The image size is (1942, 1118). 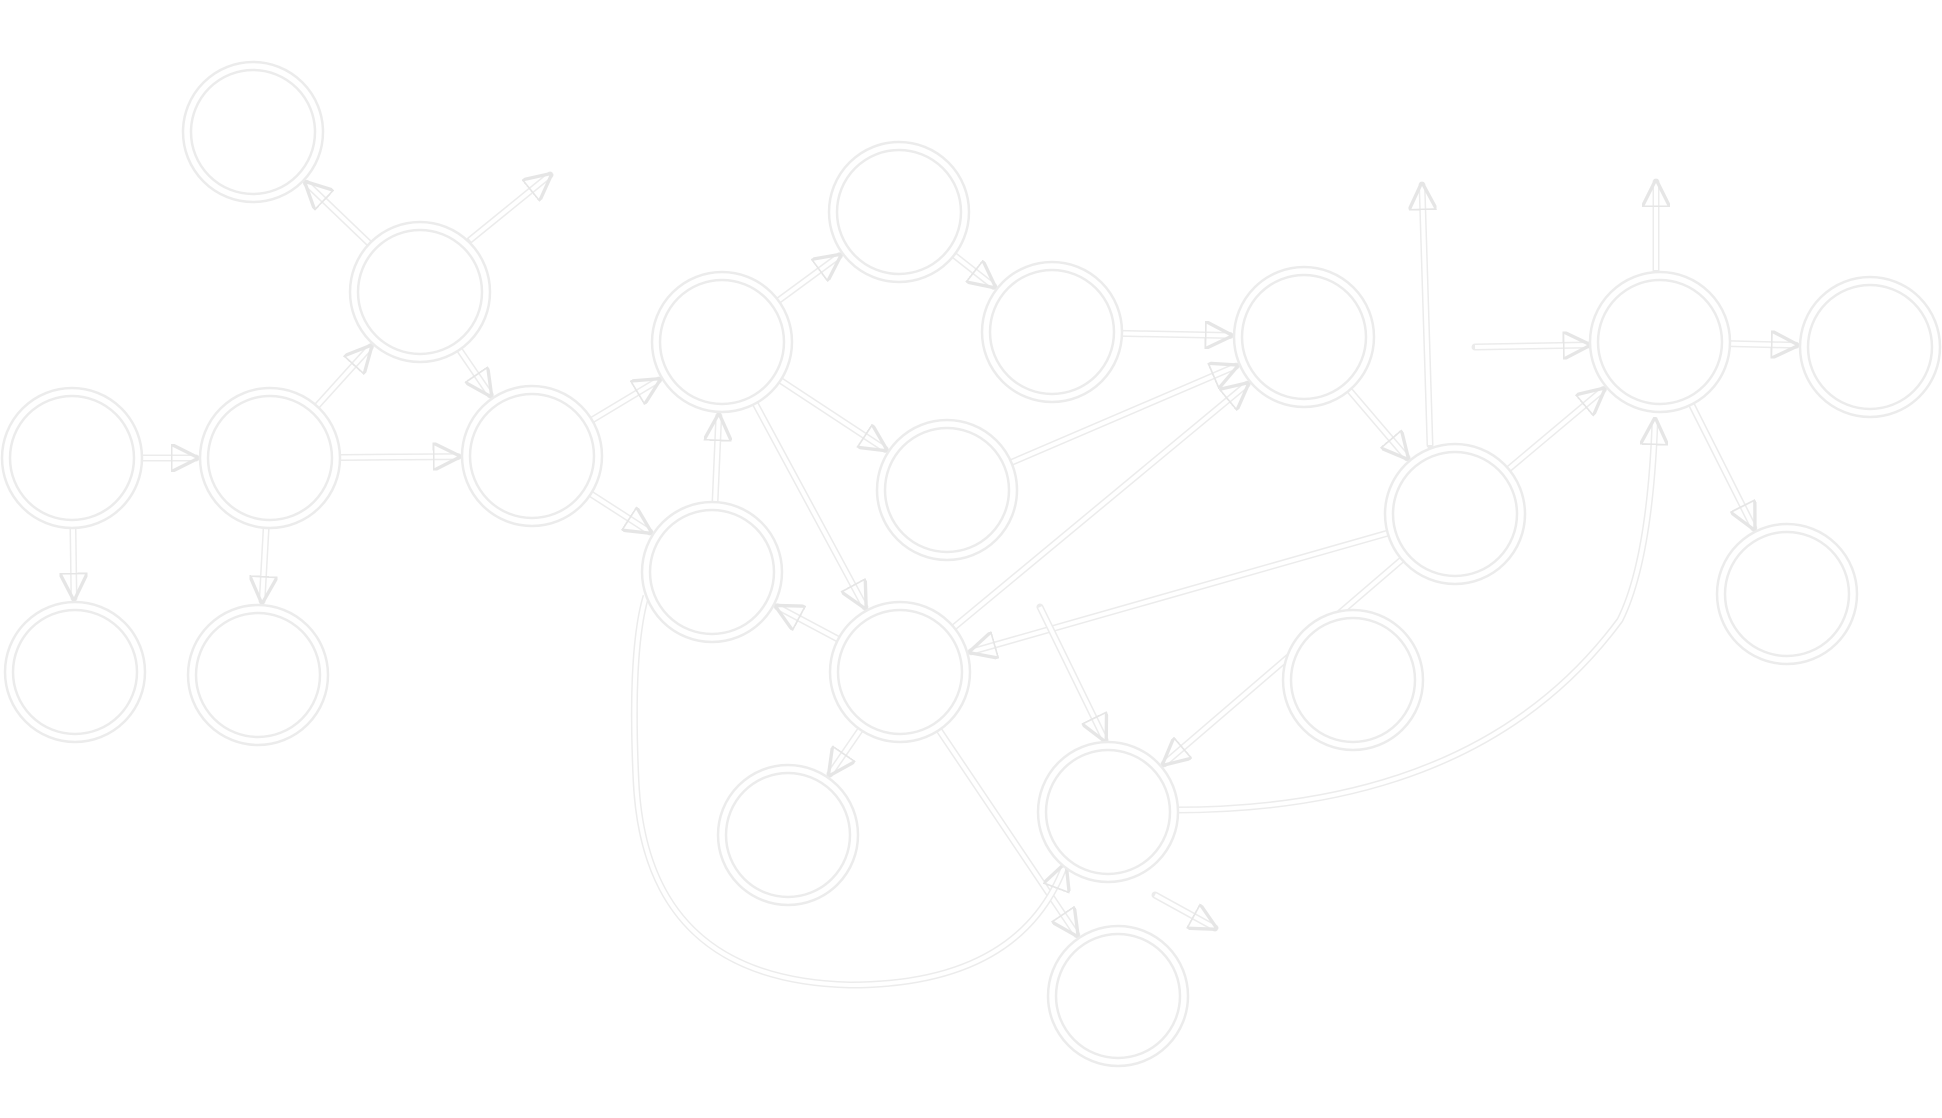 What do you see at coordinates (619, 512) in the screenshot?
I see `edge-8-arrow` at bounding box center [619, 512].